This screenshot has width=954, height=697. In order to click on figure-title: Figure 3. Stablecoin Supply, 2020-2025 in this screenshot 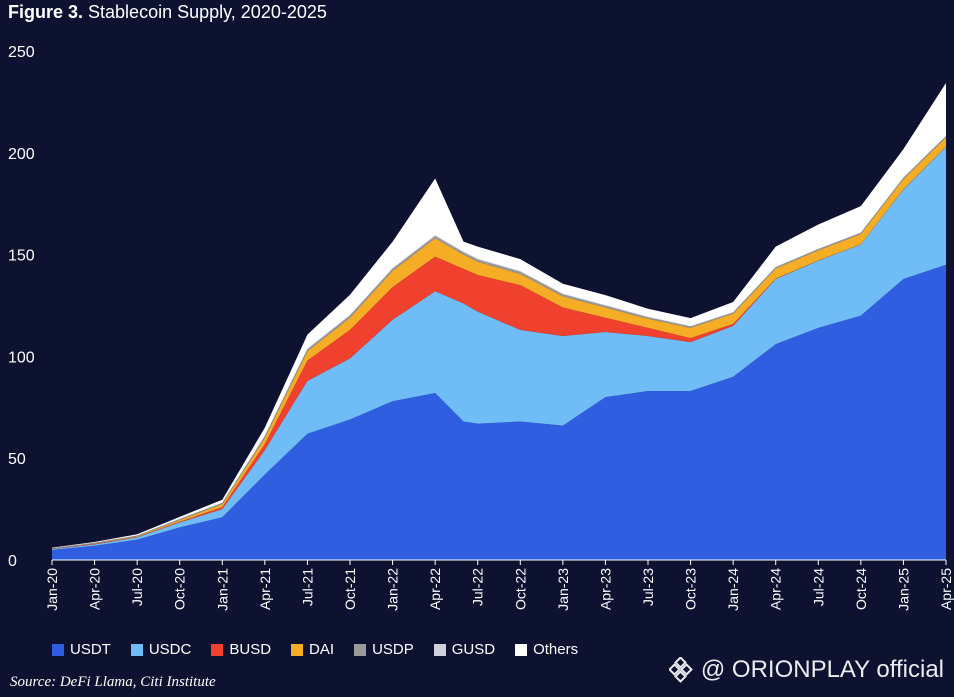, I will do `click(167, 12)`.